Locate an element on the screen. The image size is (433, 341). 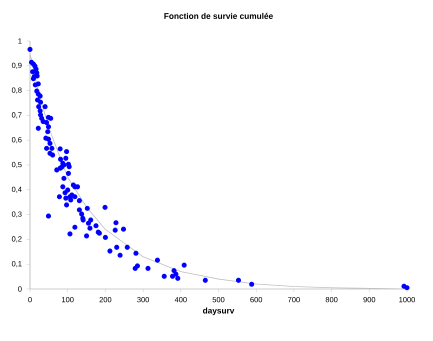
x-axis-title: daysurv is located at coordinates (218, 311).